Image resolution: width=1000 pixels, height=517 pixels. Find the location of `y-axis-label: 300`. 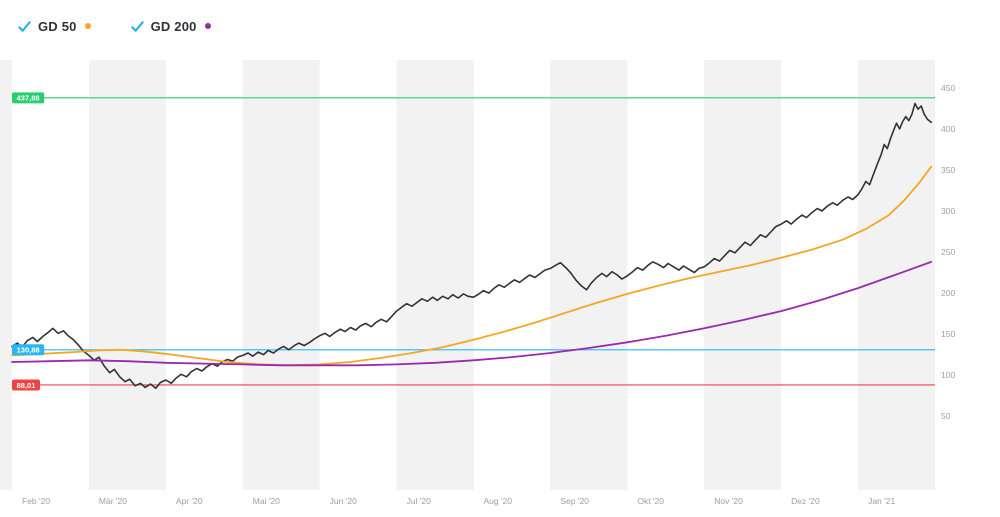

y-axis-label: 300 is located at coordinates (948, 211).